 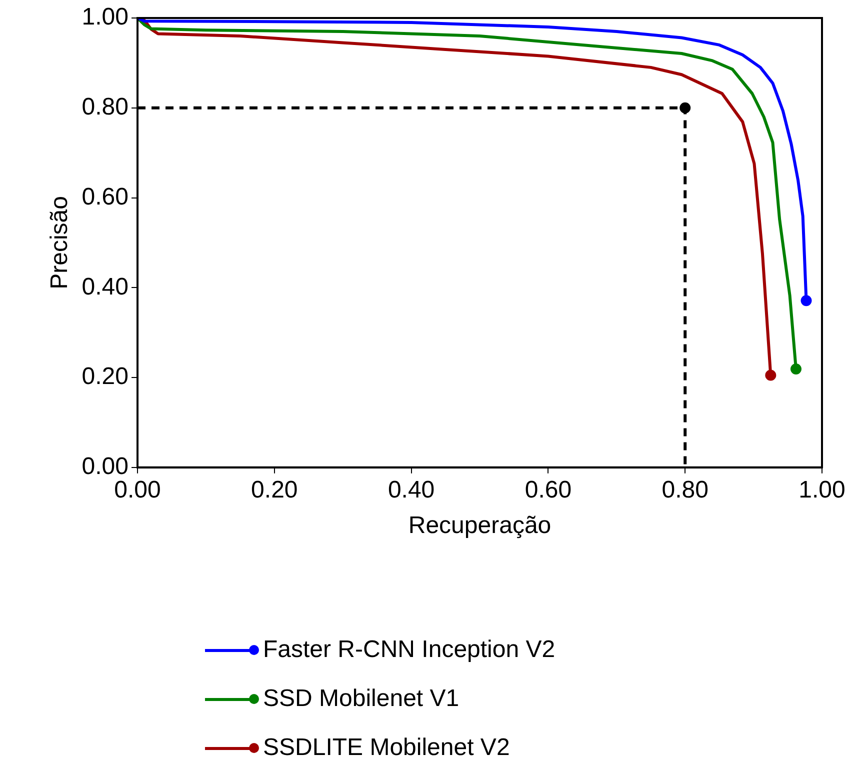 What do you see at coordinates (274, 490) in the screenshot?
I see `x-tick-label: 0.20` at bounding box center [274, 490].